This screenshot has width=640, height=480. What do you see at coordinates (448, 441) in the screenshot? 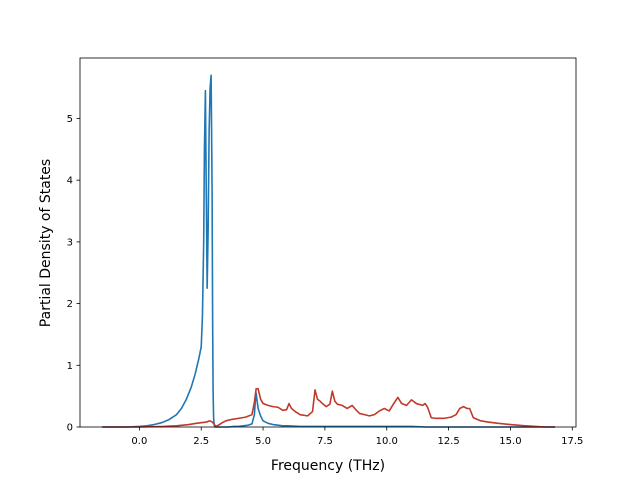
I see `x-tick-label: 12.5` at bounding box center [448, 441].